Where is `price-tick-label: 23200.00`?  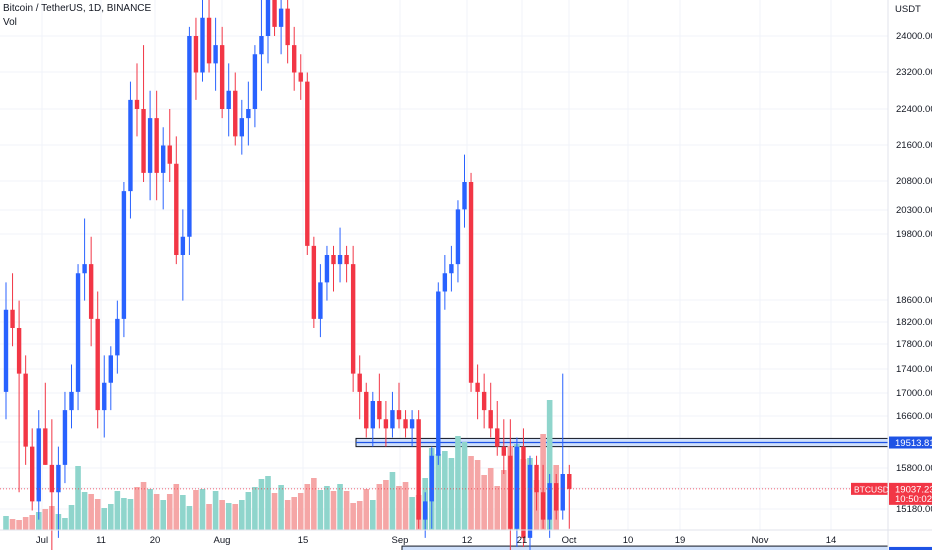 price-tick-label: 23200.00 is located at coordinates (914, 72).